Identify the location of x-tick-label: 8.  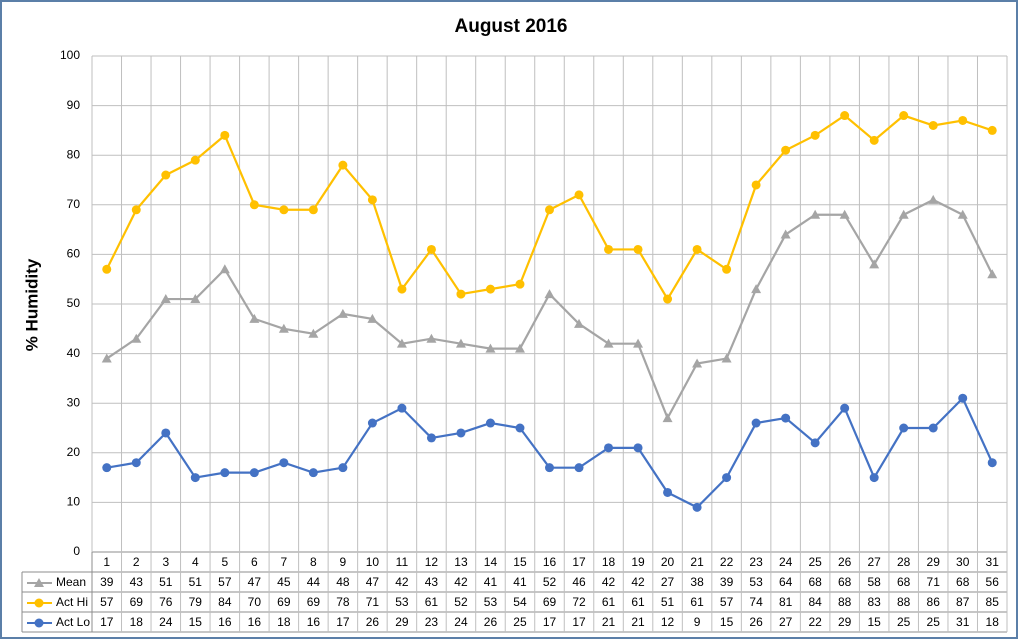
(313, 562).